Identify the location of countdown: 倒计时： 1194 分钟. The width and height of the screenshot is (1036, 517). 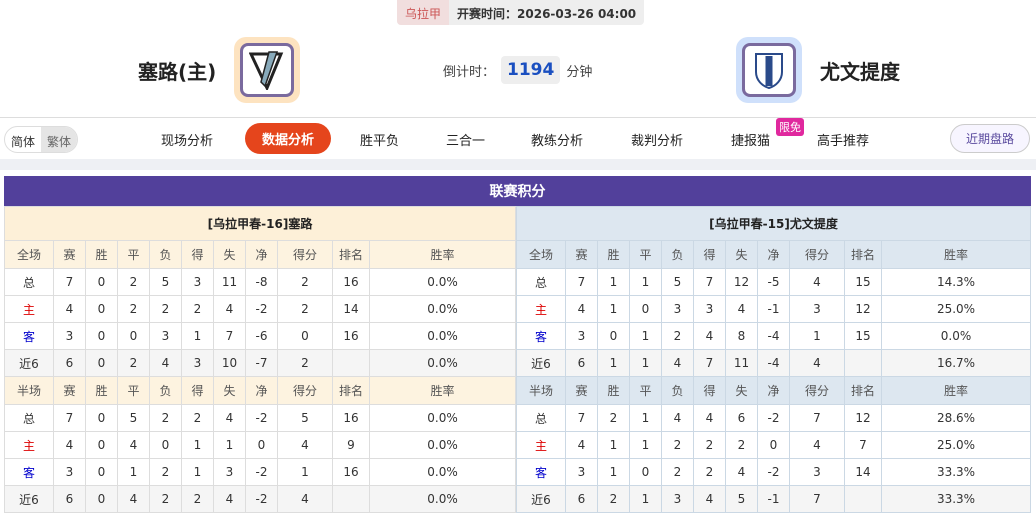
(517, 70).